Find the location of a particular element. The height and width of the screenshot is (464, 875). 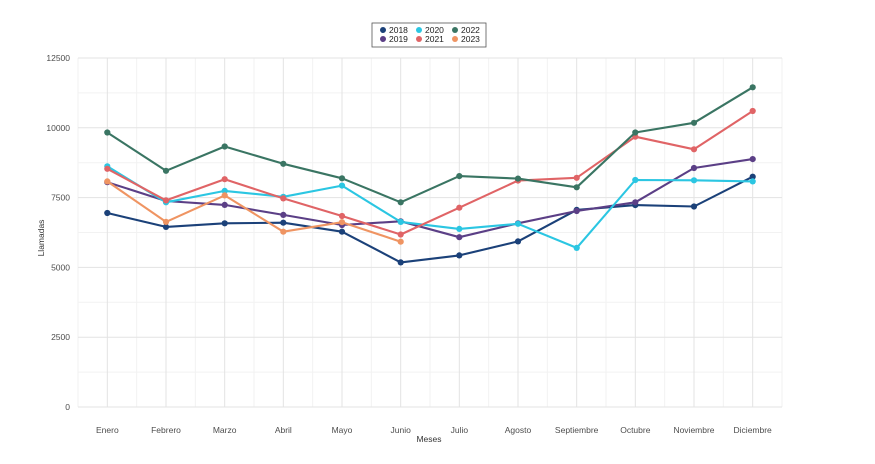

legend-marker-2020 is located at coordinates (419, 30).